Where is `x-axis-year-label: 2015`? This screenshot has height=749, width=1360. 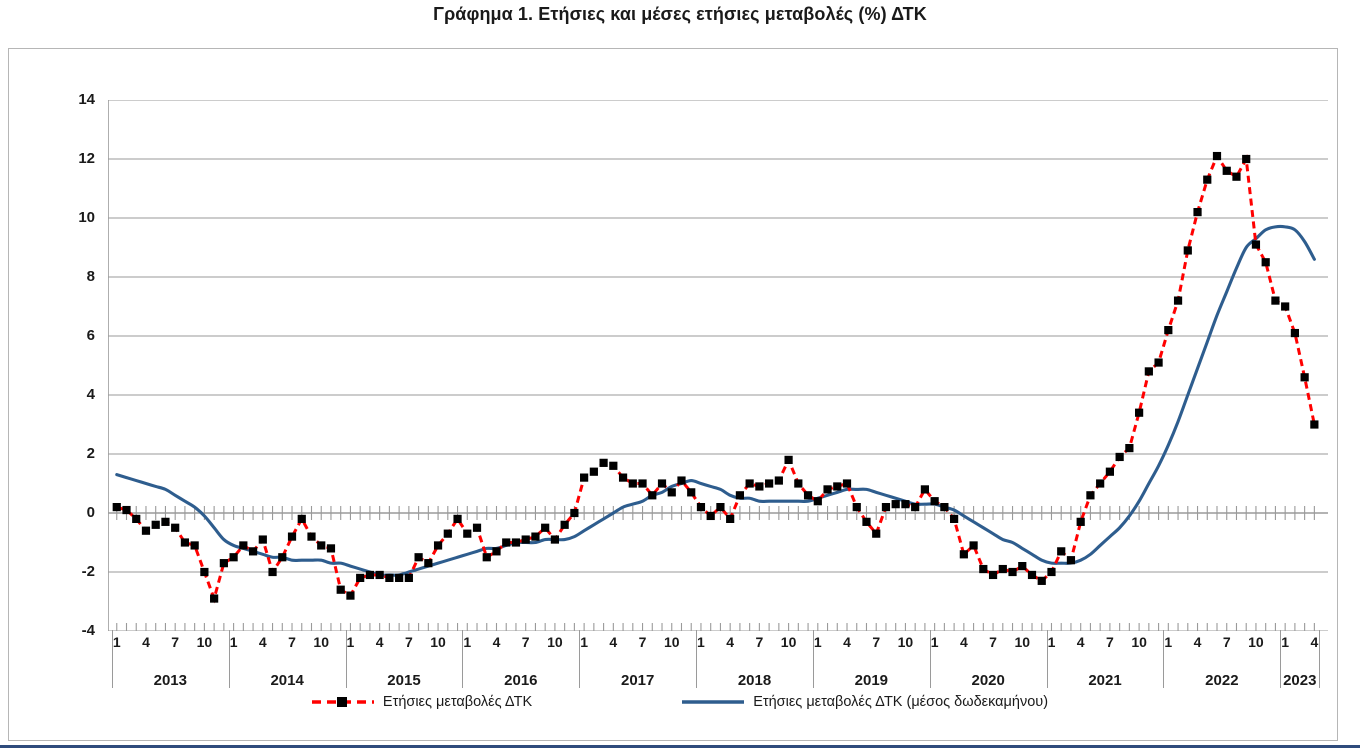 x-axis-year-label: 2015 is located at coordinates (404, 680).